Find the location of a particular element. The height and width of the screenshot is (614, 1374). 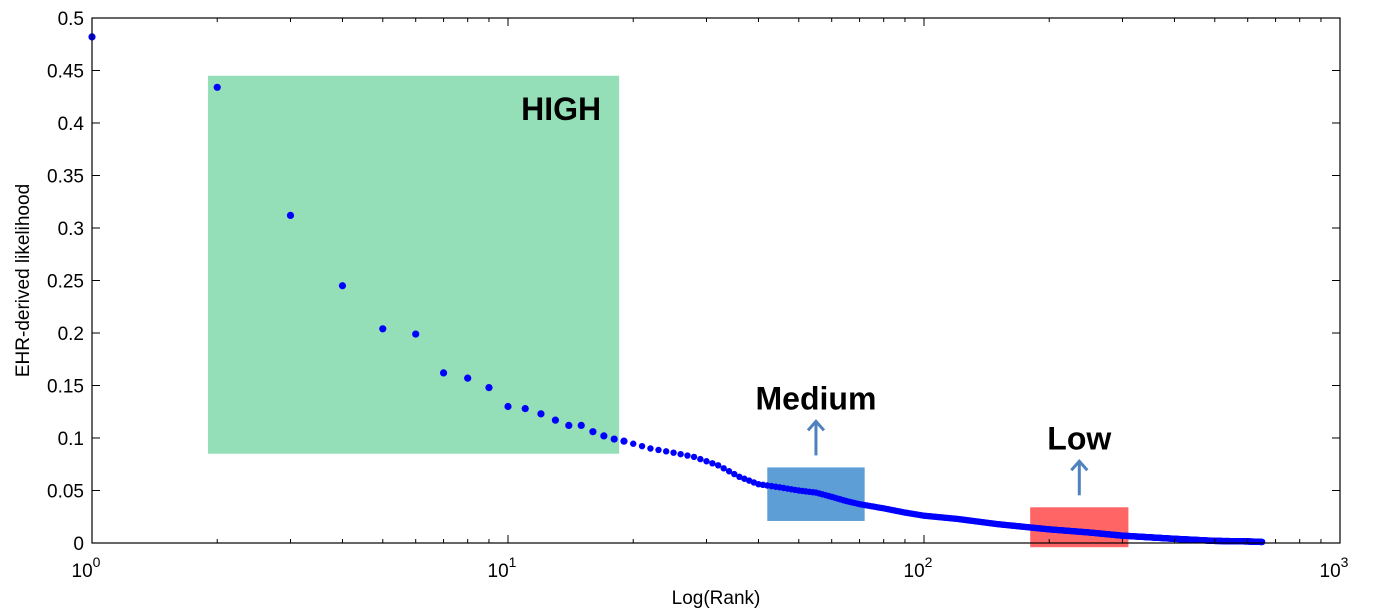

y-tick-label: 0.35 is located at coordinates (65, 177).